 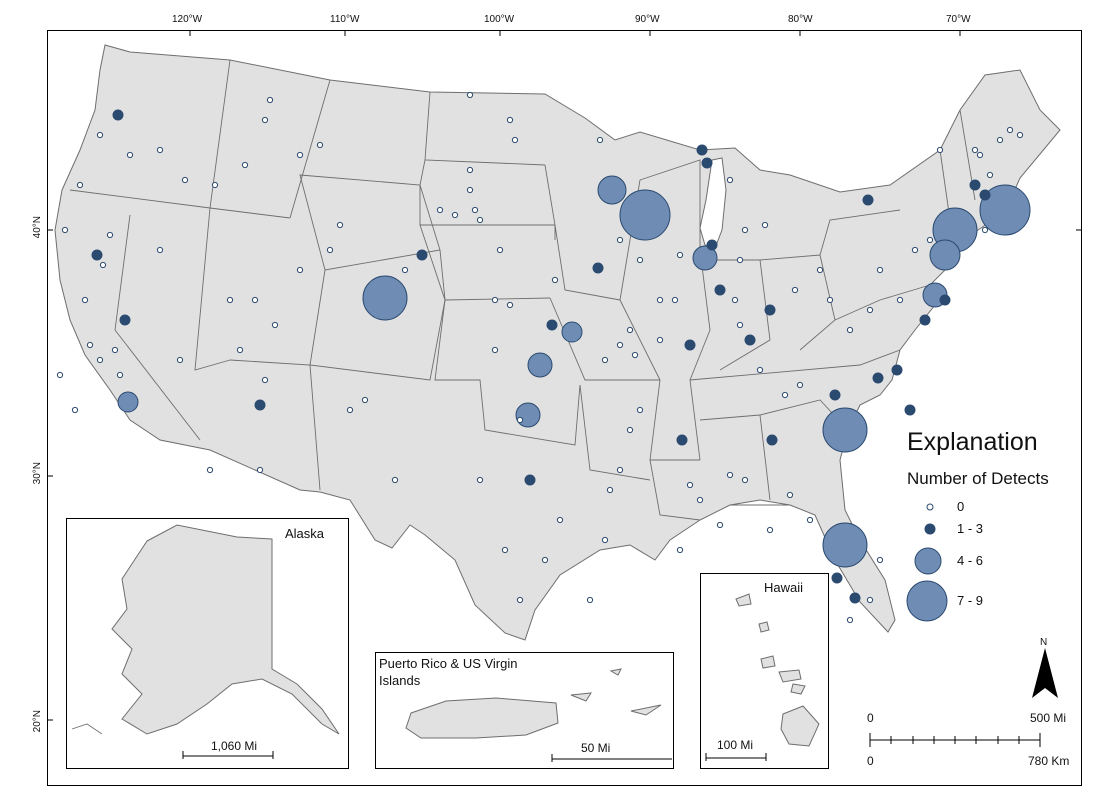 What do you see at coordinates (972, 442) in the screenshot?
I see `legend-title: Explanation` at bounding box center [972, 442].